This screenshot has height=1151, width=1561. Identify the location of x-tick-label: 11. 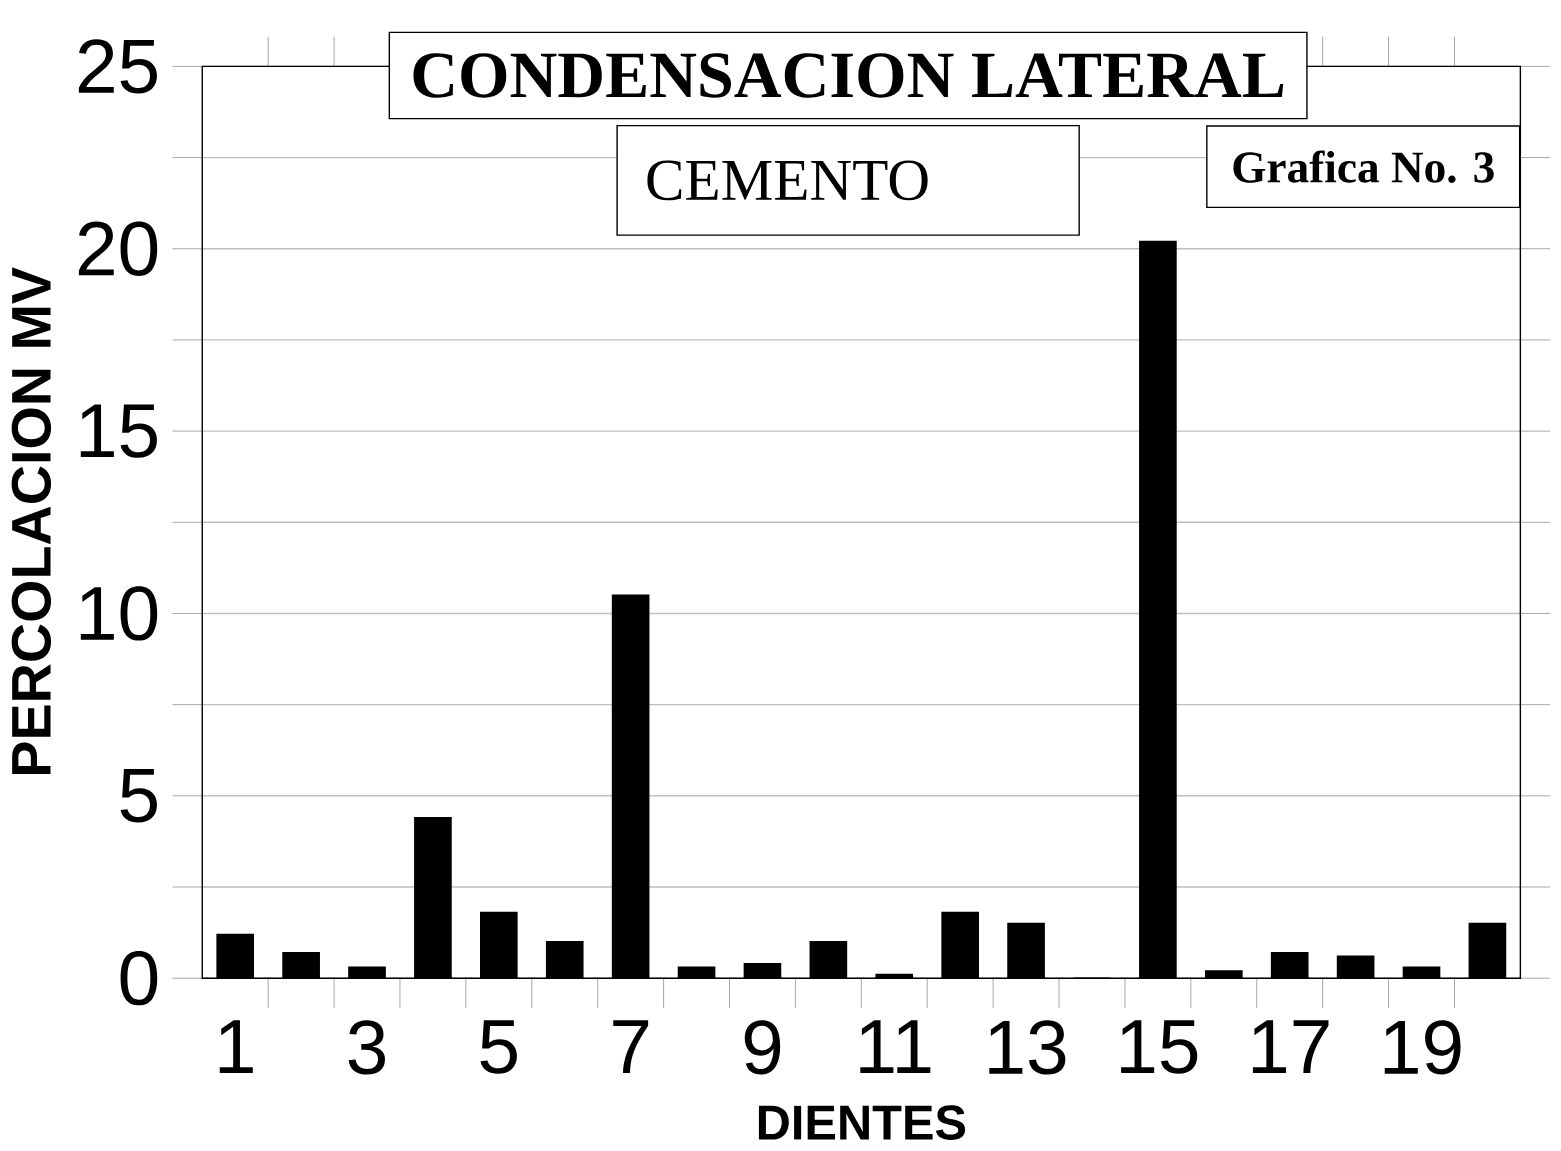
(895, 1046).